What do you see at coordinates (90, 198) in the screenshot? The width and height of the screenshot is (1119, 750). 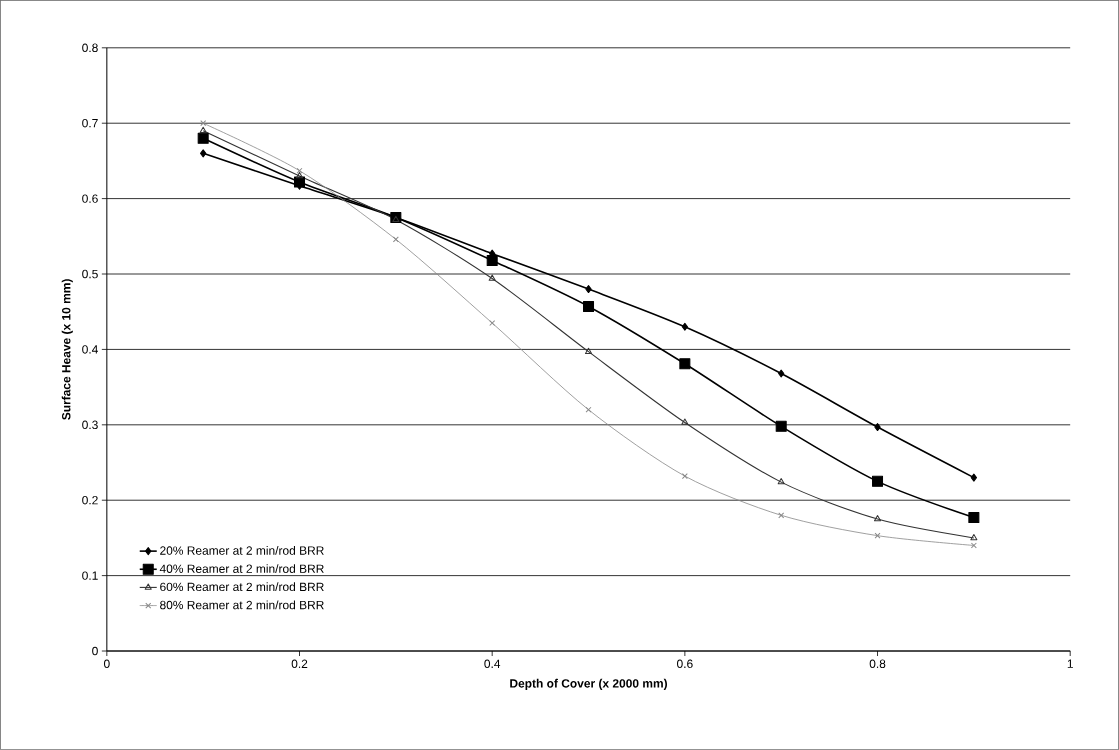 I see `y-tick-label: 0.6` at bounding box center [90, 198].